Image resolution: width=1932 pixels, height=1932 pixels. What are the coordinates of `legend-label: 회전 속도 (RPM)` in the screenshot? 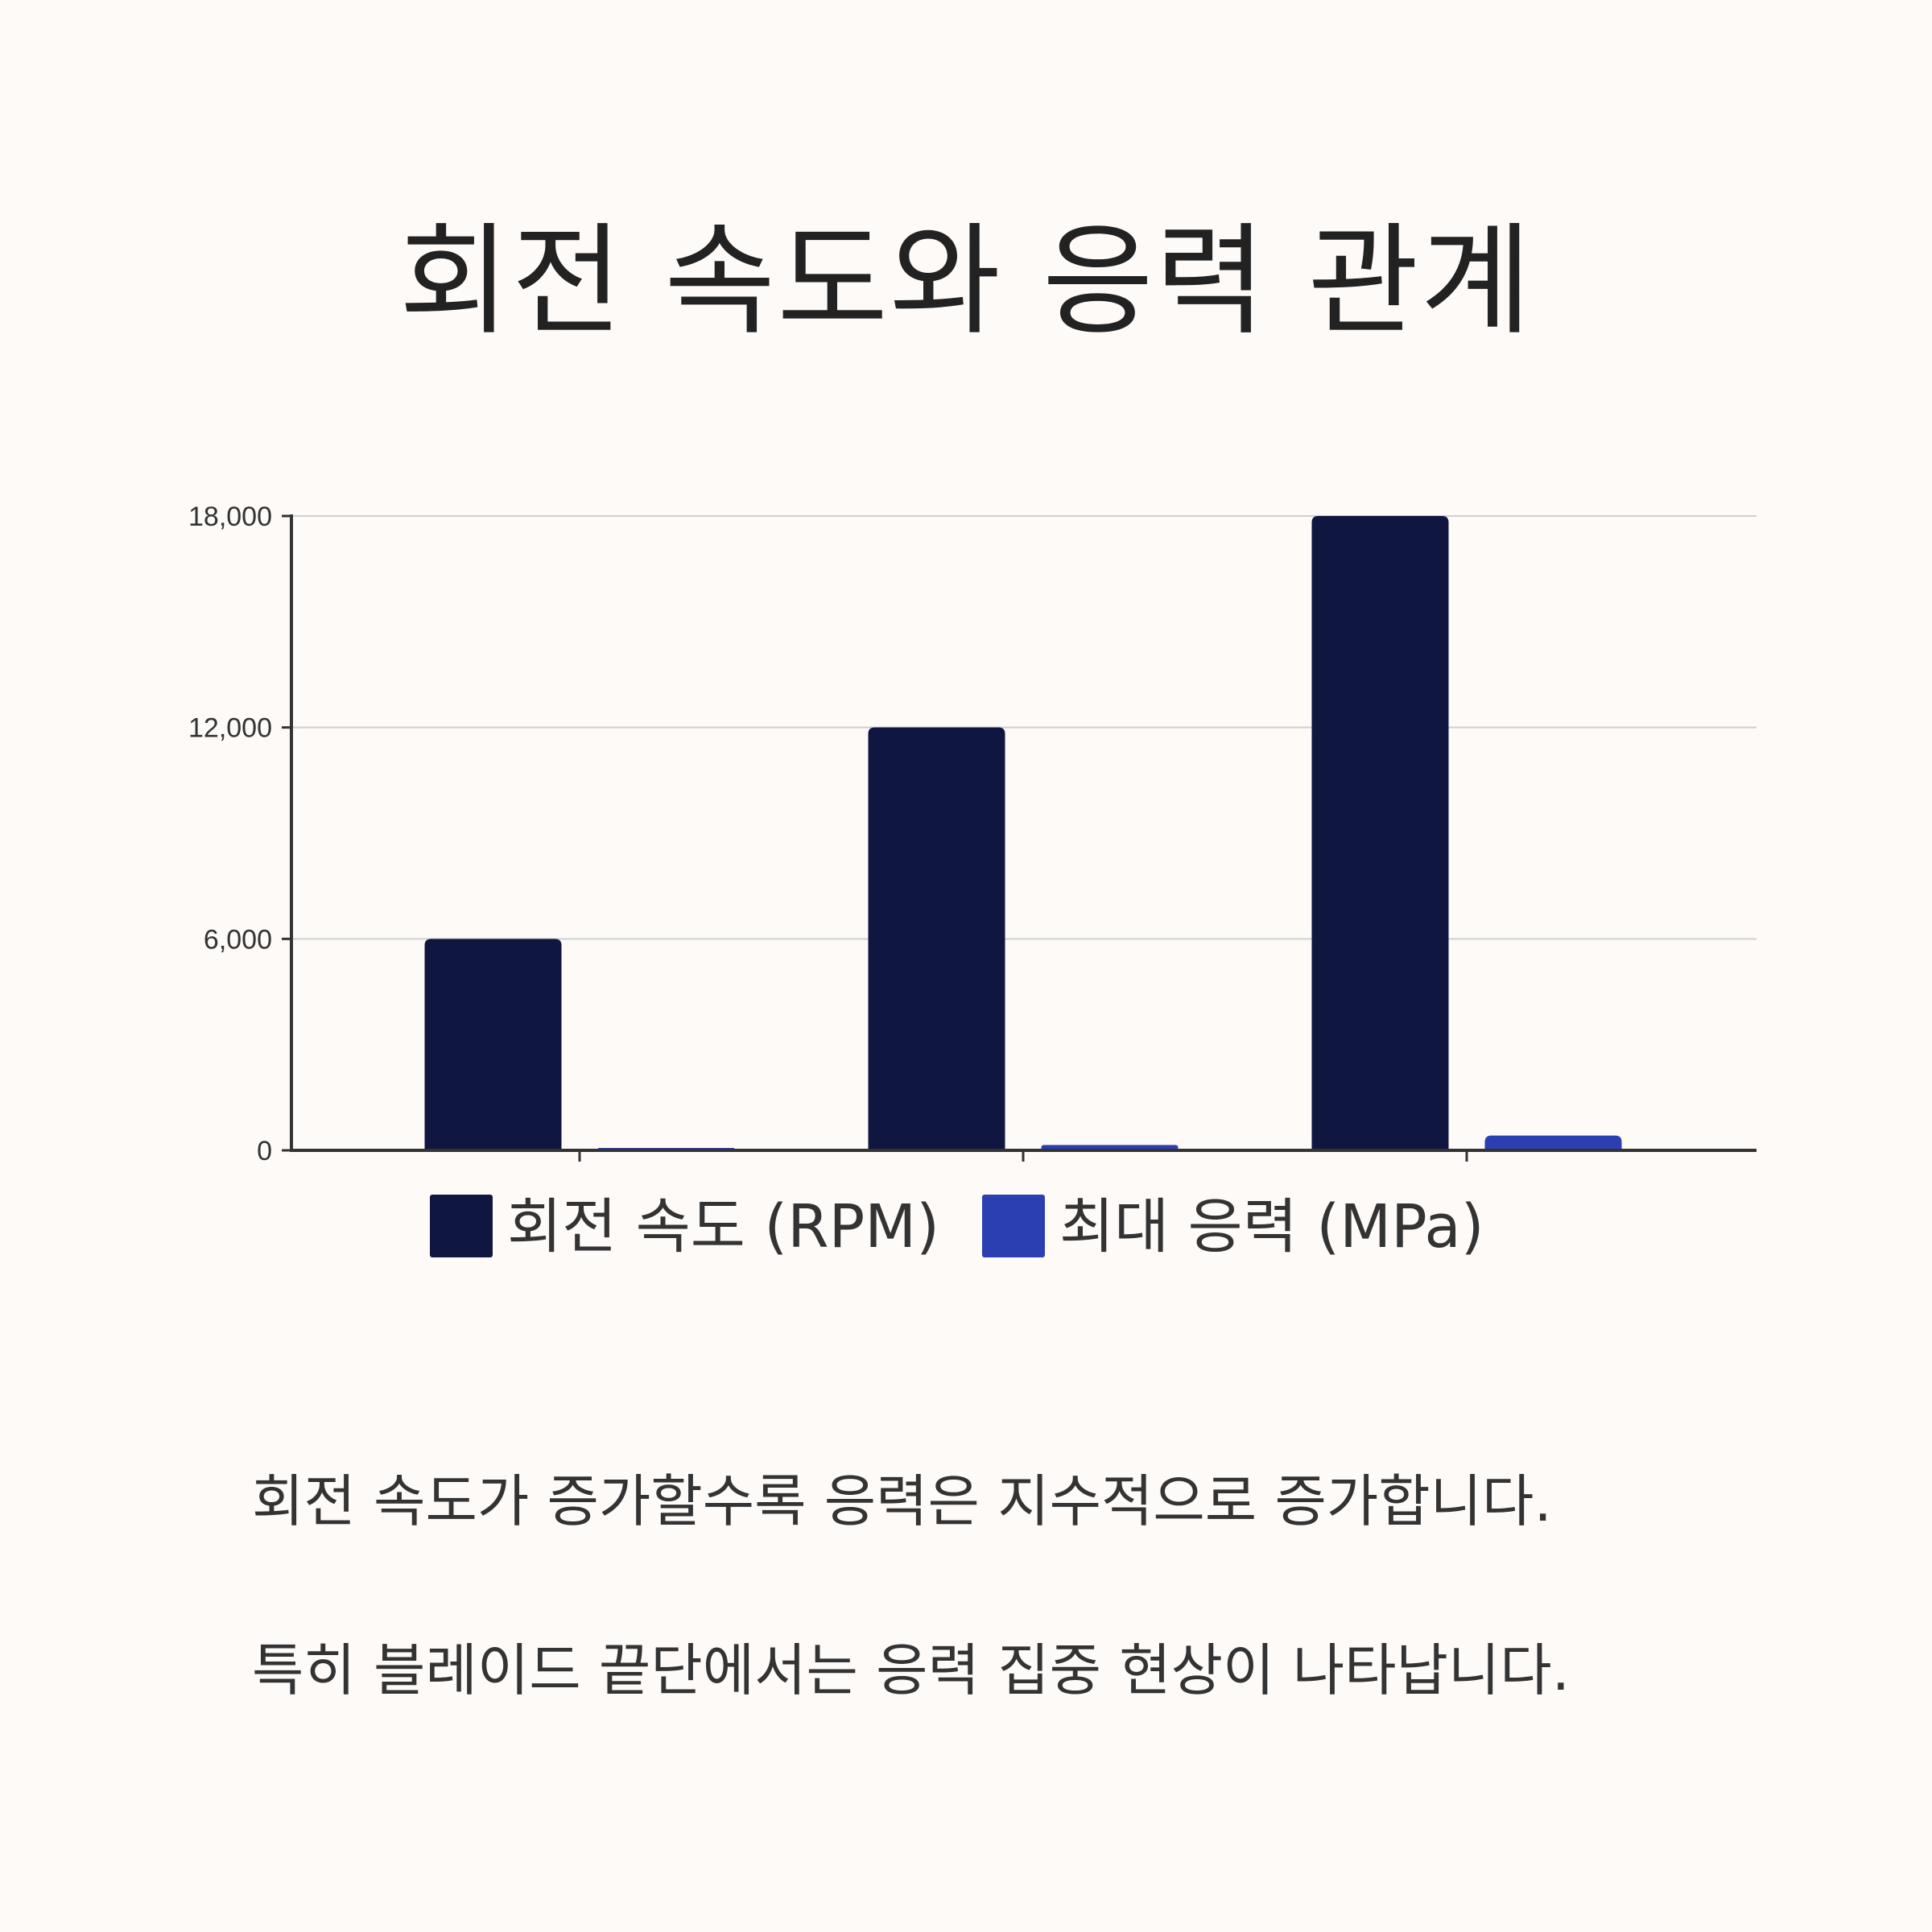 It's located at (723, 1226).